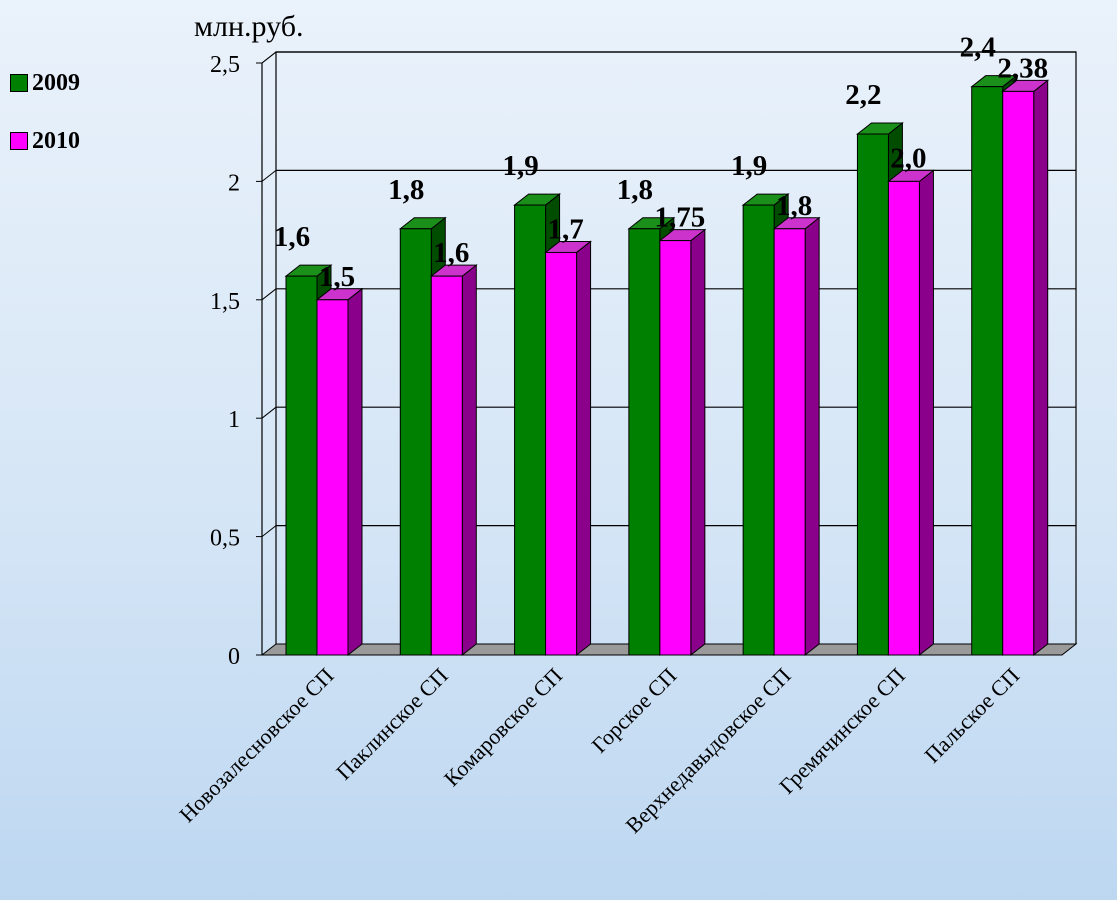  Describe the element at coordinates (971, 715) in the screenshot. I see `x-tick-label-6: Пальское СП` at that location.